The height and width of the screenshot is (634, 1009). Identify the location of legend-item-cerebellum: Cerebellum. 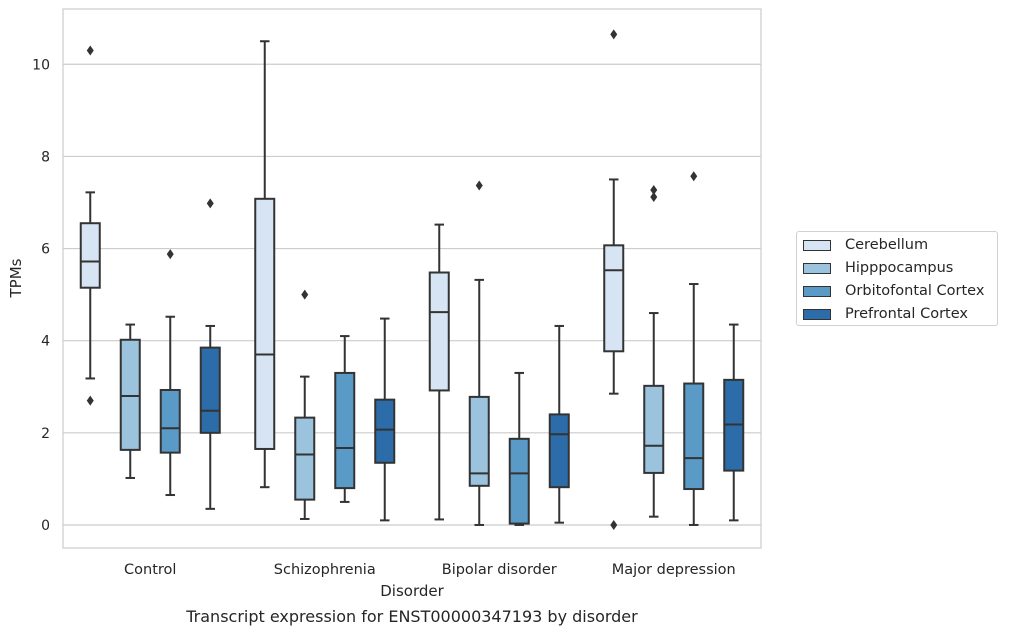
(865, 245).